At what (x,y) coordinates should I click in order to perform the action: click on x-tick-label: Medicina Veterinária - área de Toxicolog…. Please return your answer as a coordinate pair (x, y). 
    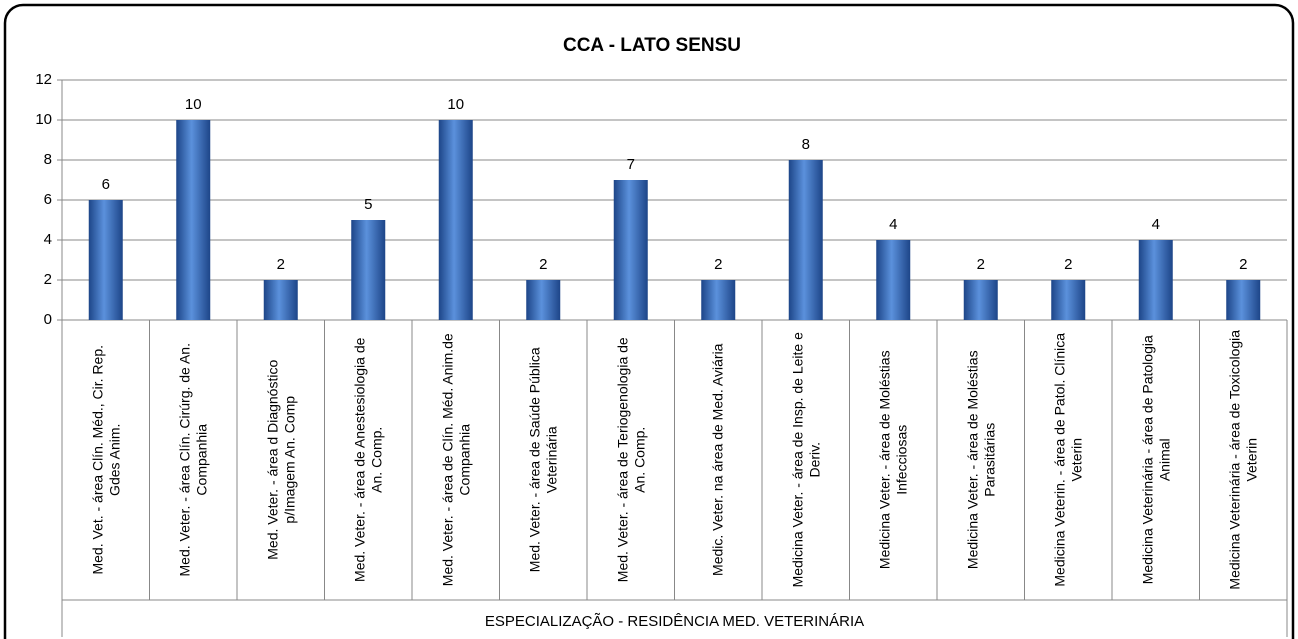
    Looking at the image, I should click on (1243, 460).